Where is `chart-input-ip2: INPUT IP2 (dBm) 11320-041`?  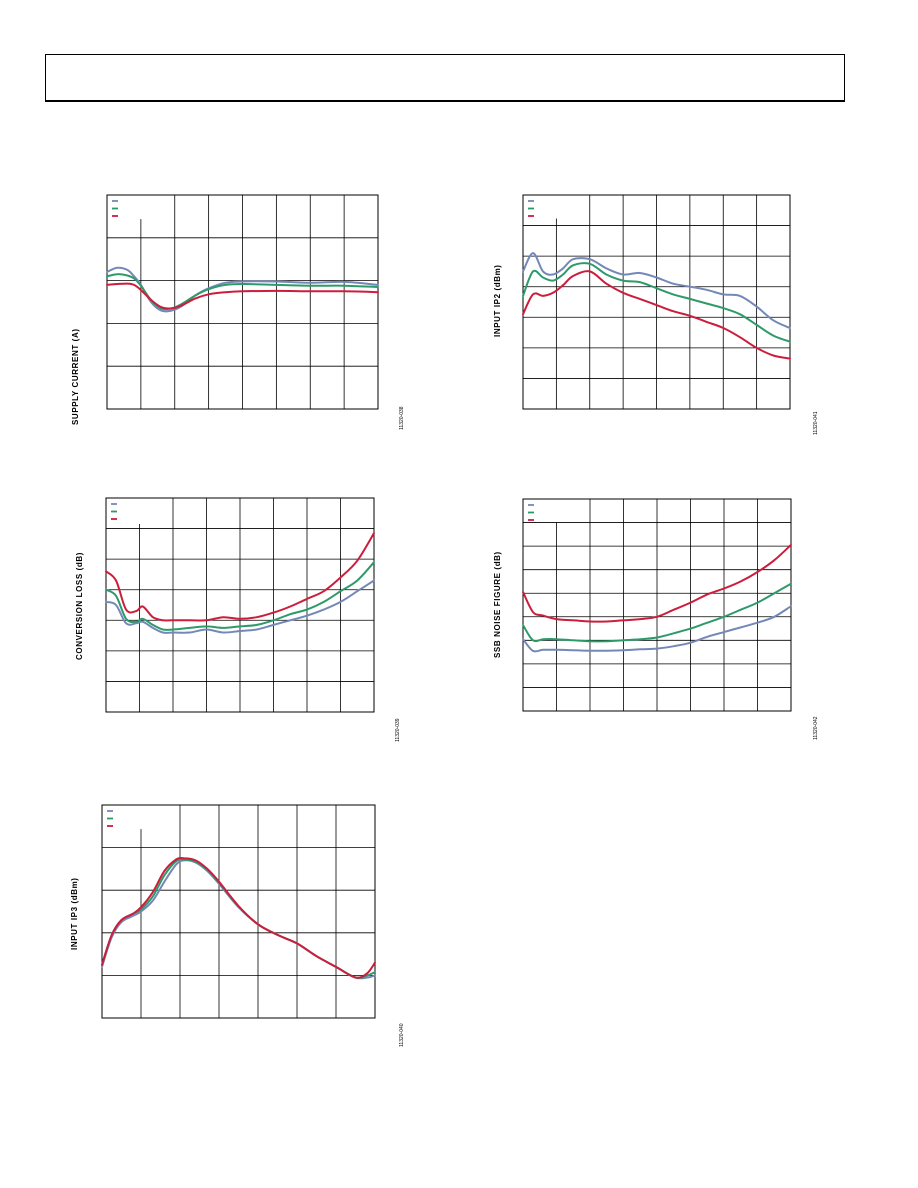 chart-input-ip2: INPUT IP2 (dBm) 11320-041 is located at coordinates (655, 315).